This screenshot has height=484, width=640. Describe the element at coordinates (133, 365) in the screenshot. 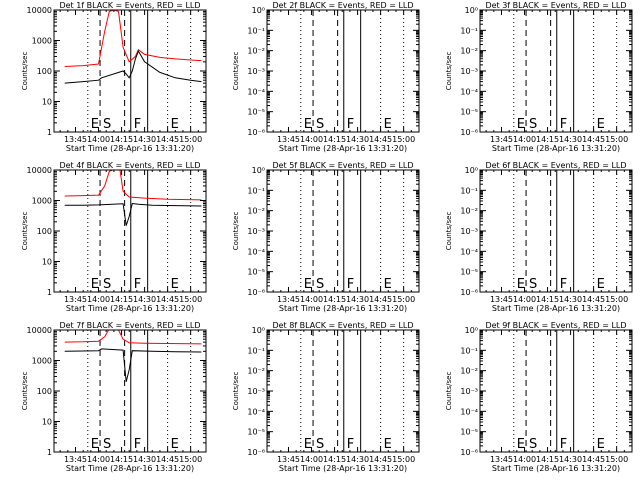

I see `events-series-line` at that location.